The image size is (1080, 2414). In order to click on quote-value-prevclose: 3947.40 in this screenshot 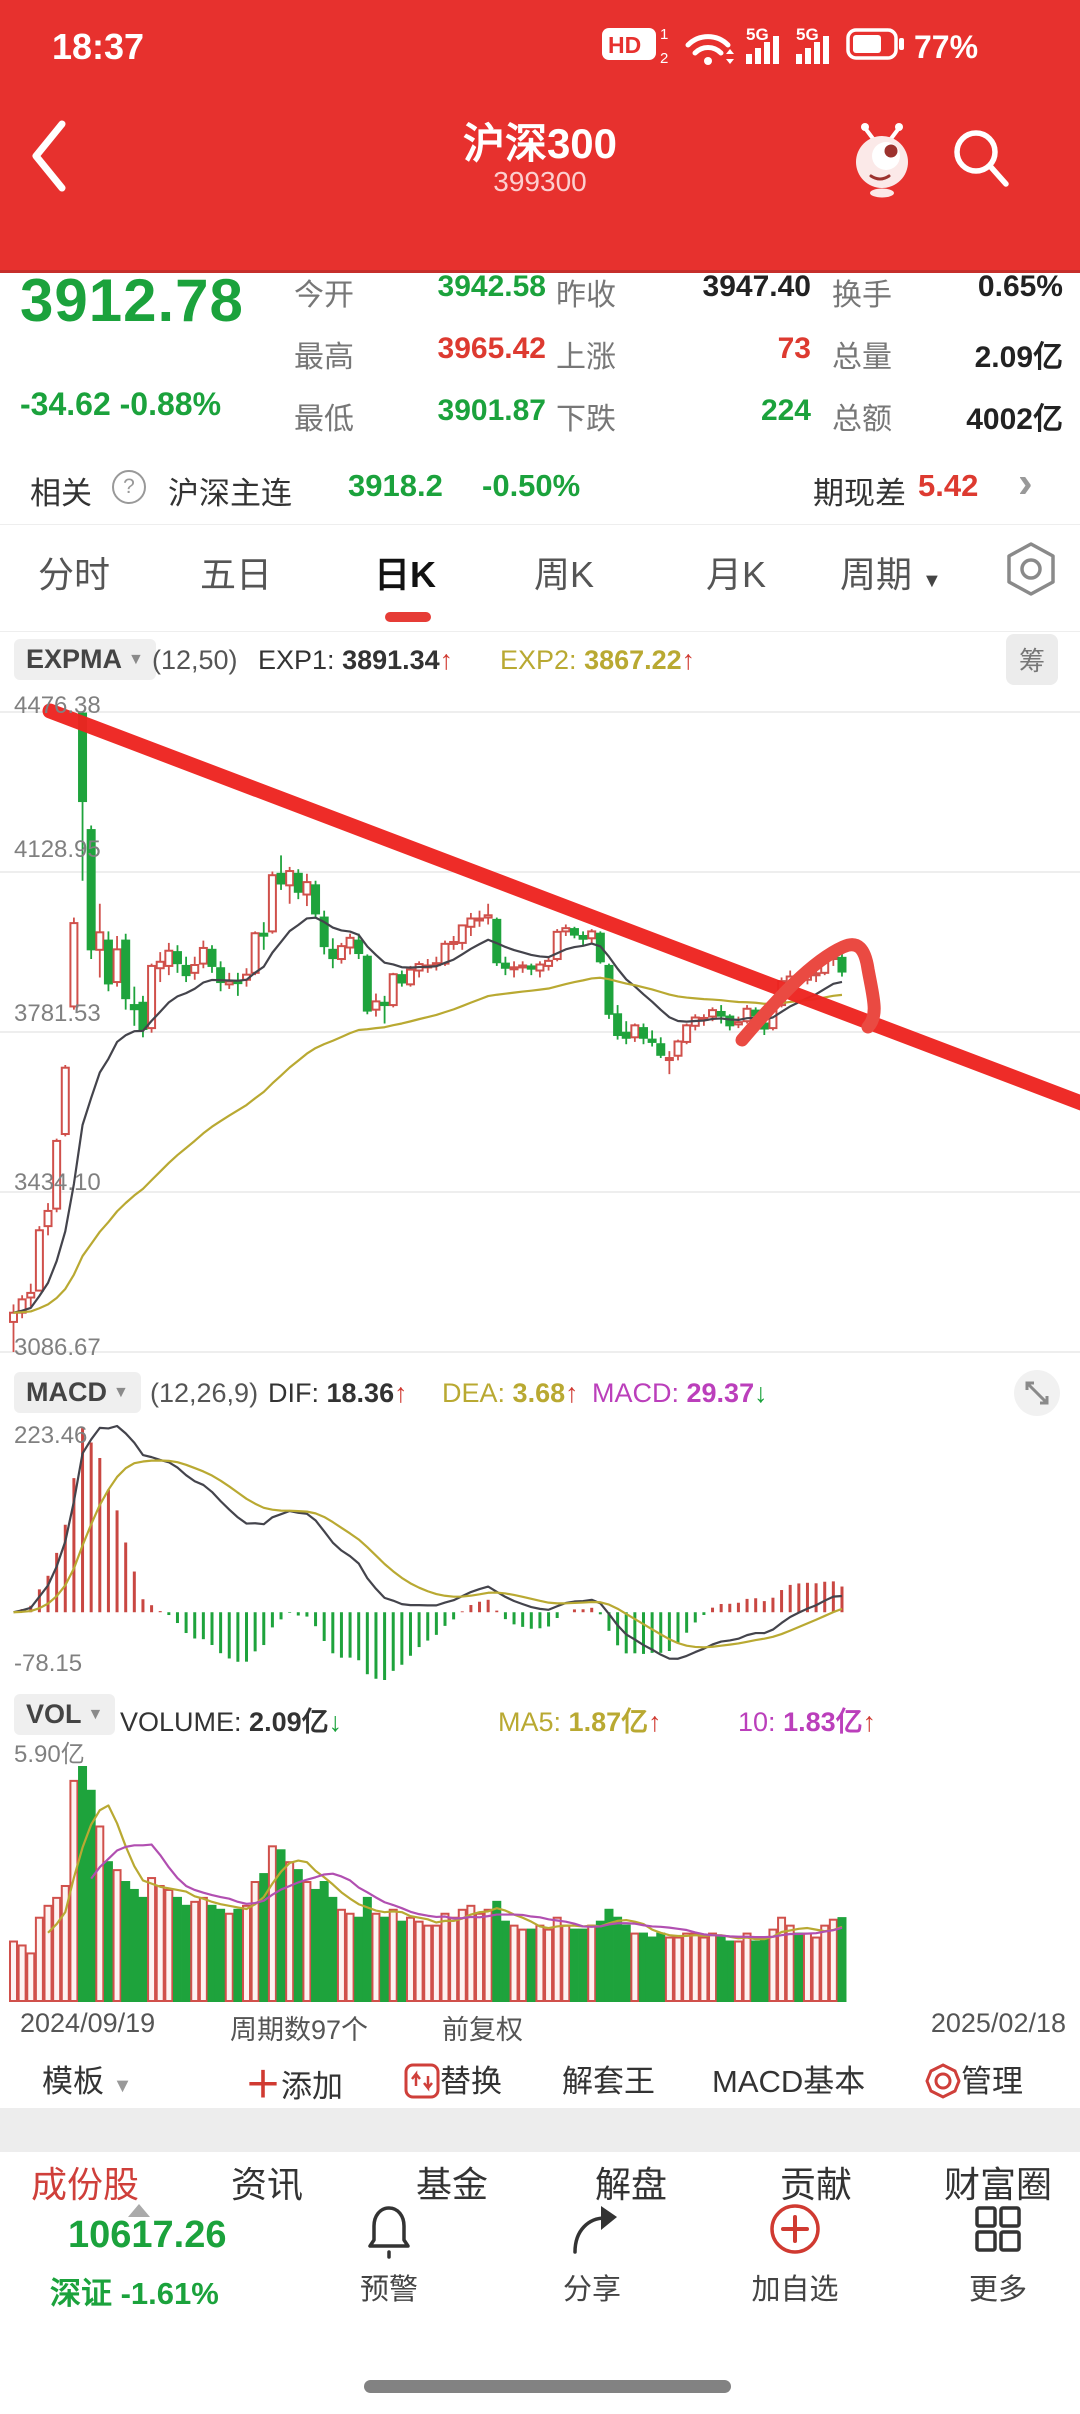, I will do `click(756, 286)`.